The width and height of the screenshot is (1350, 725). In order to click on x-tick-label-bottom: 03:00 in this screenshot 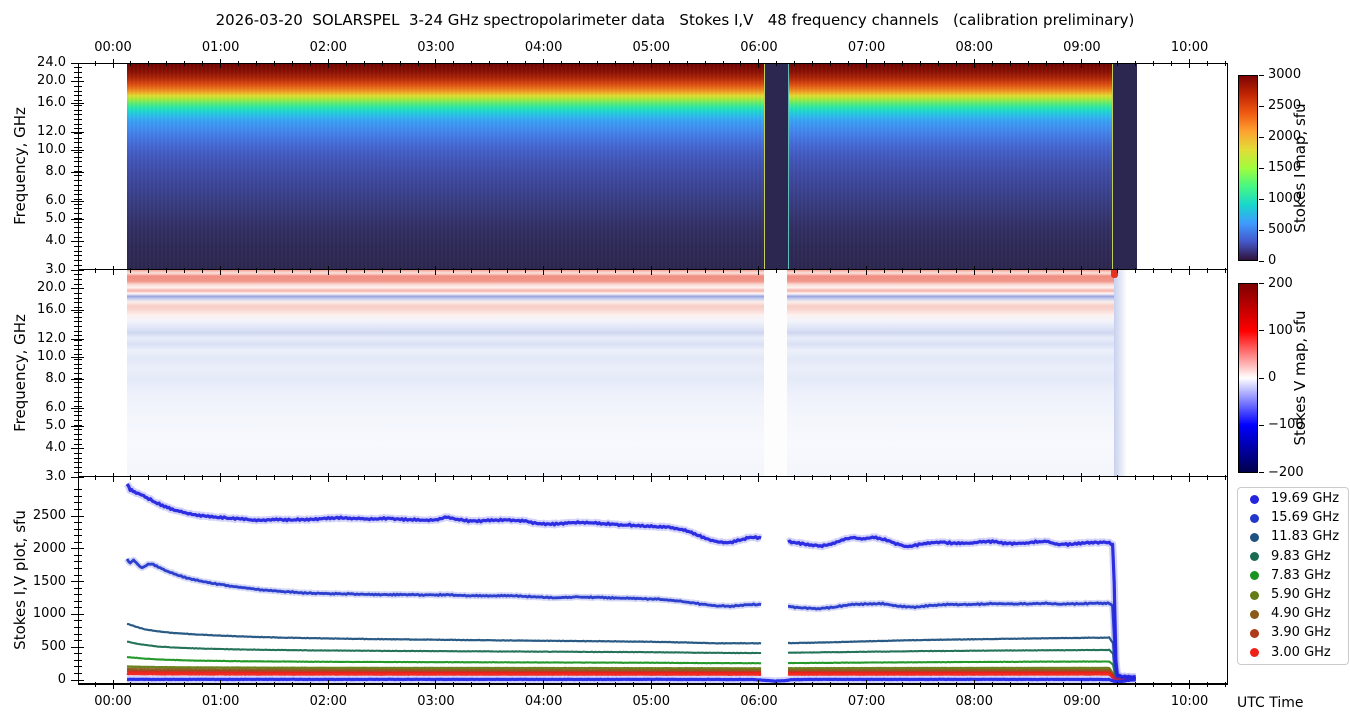, I will do `click(436, 701)`.